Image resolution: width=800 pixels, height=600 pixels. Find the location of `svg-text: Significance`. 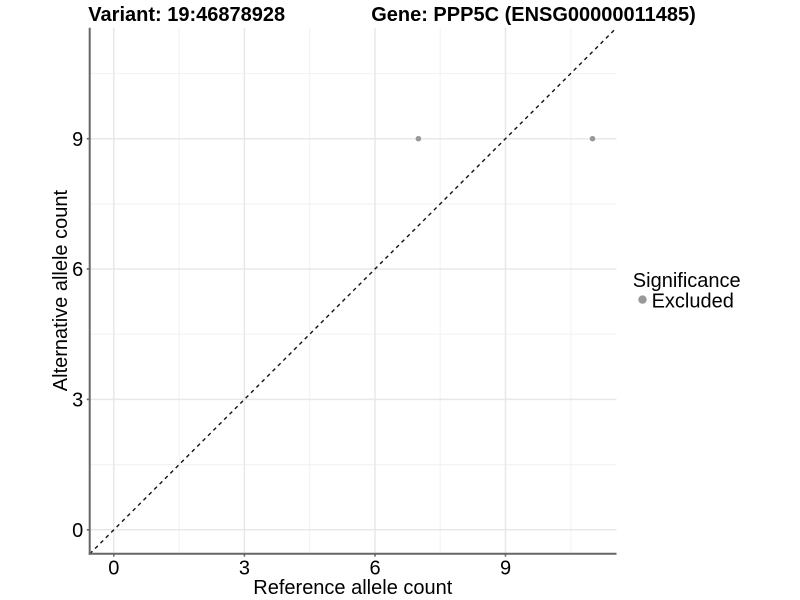

svg-text: Significance is located at coordinates (687, 281).